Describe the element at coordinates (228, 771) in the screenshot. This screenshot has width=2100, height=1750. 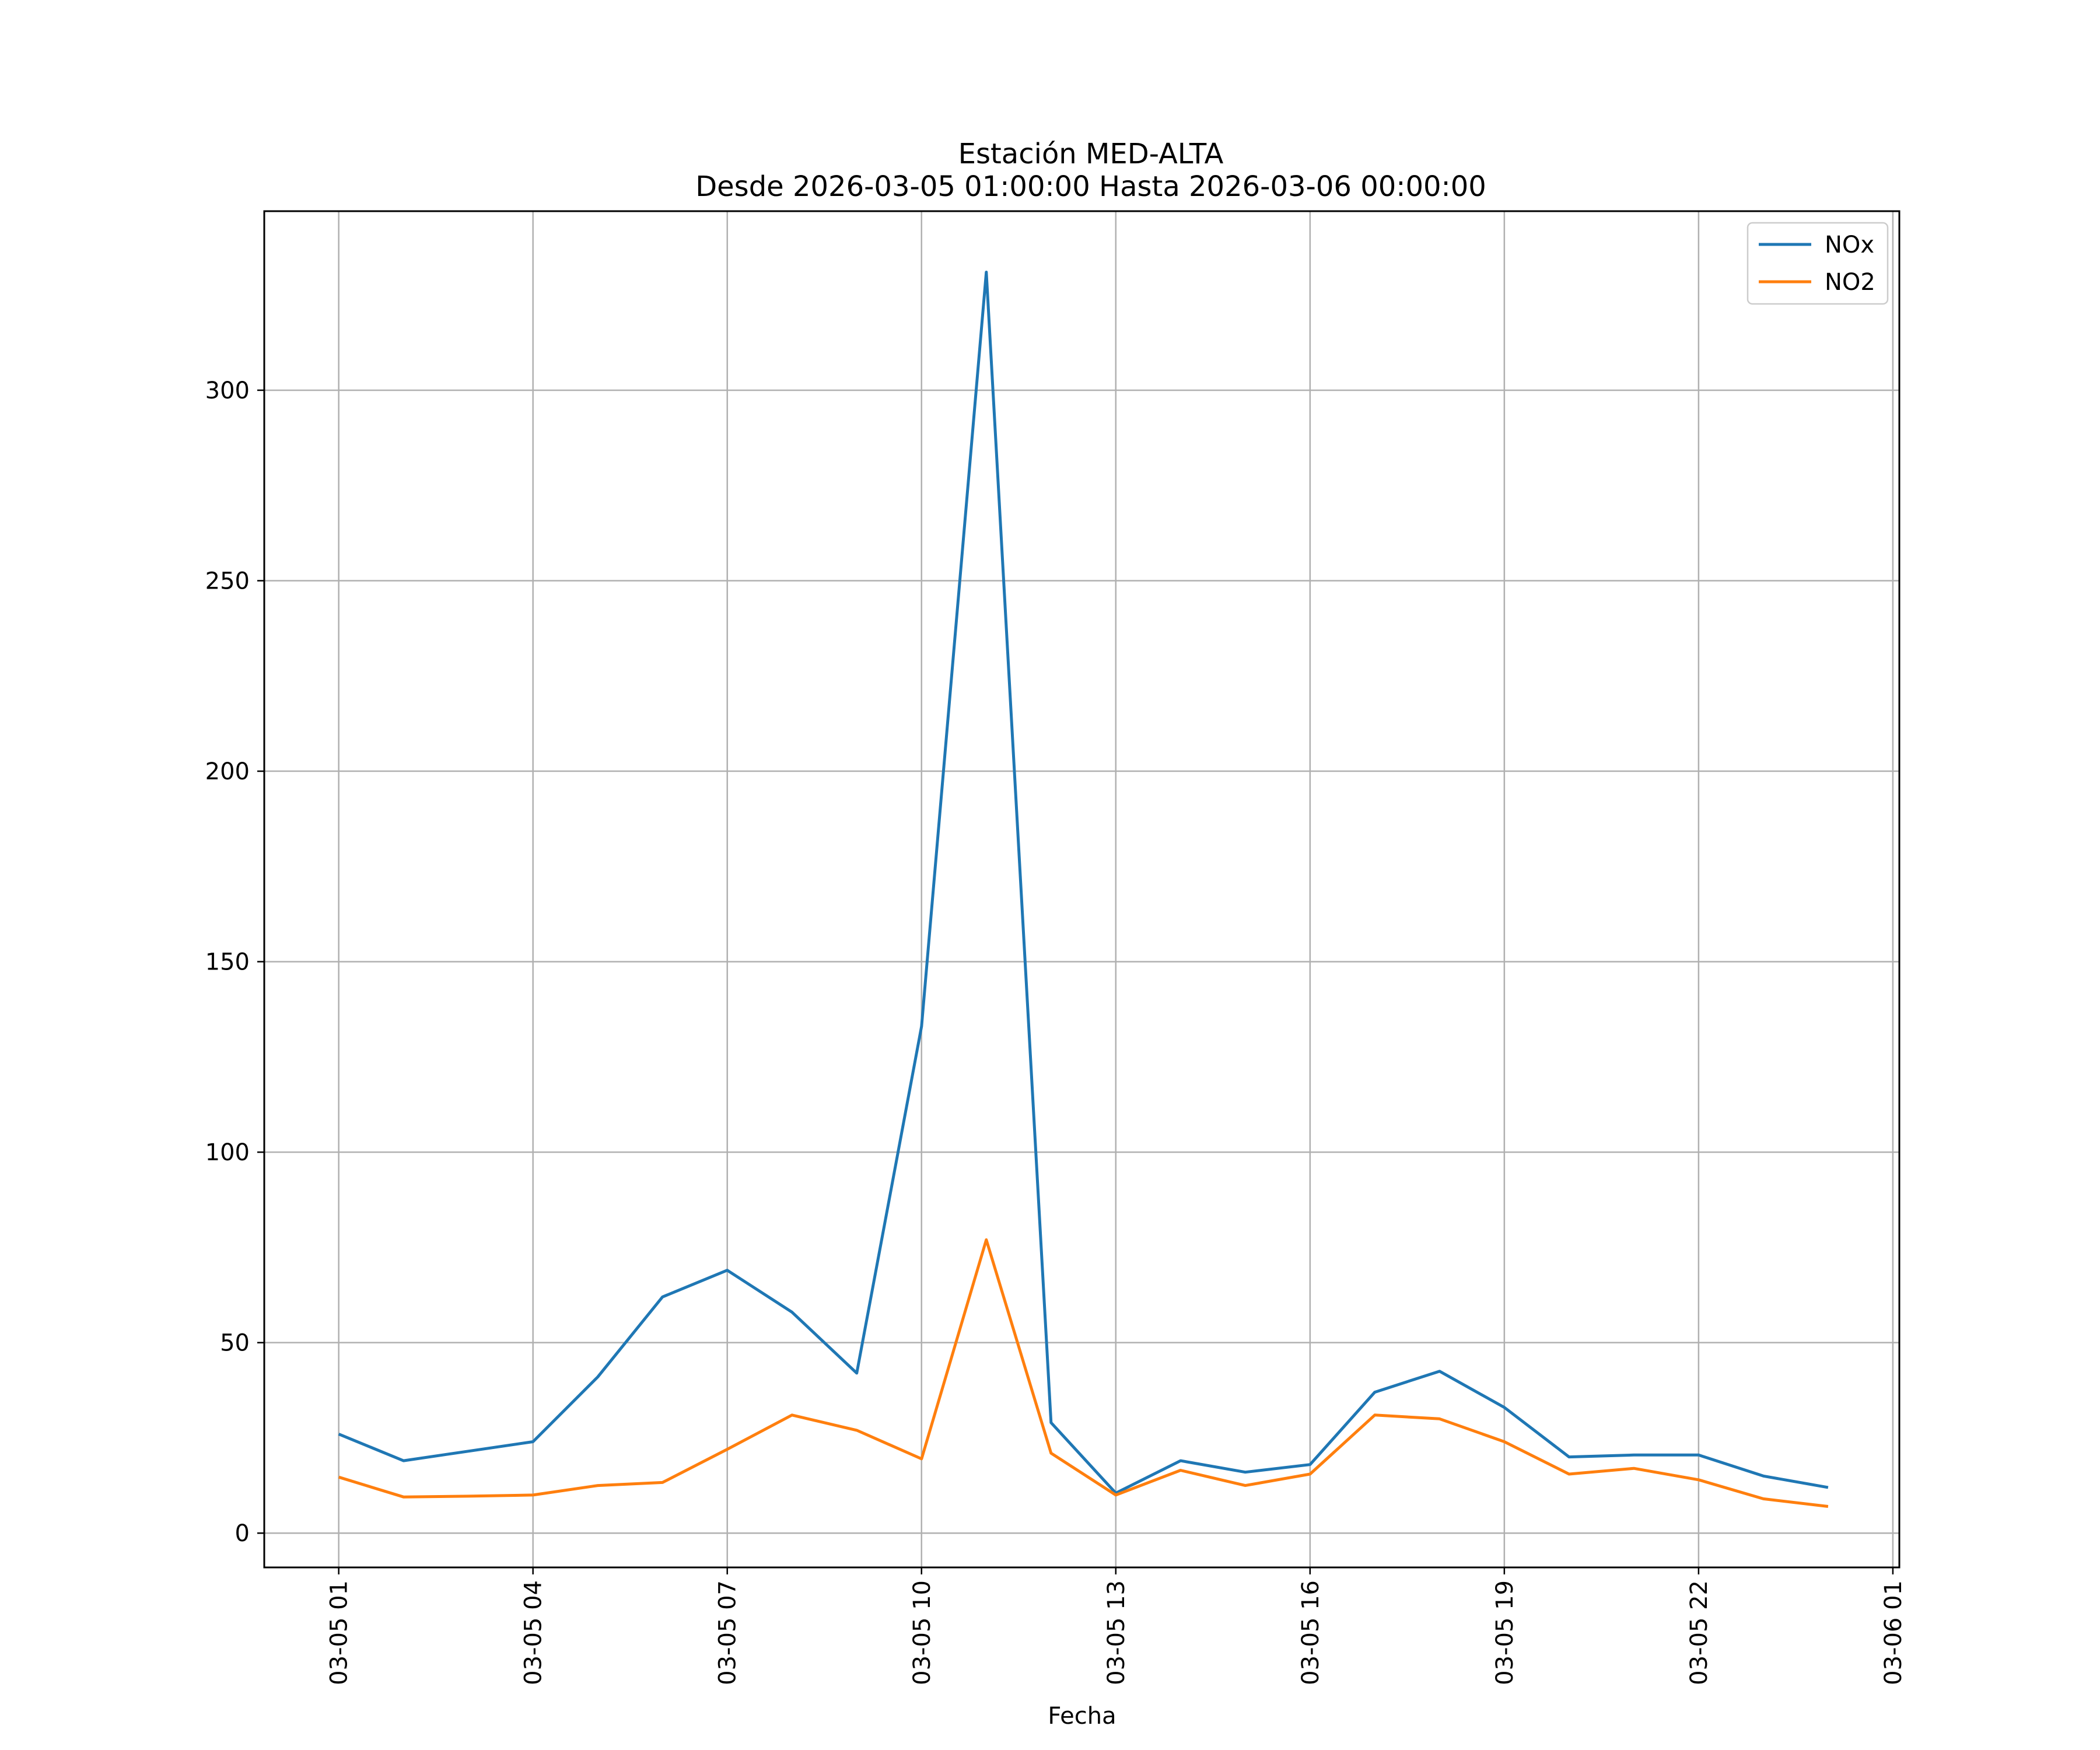
I see `y-tick-label: 200` at that location.